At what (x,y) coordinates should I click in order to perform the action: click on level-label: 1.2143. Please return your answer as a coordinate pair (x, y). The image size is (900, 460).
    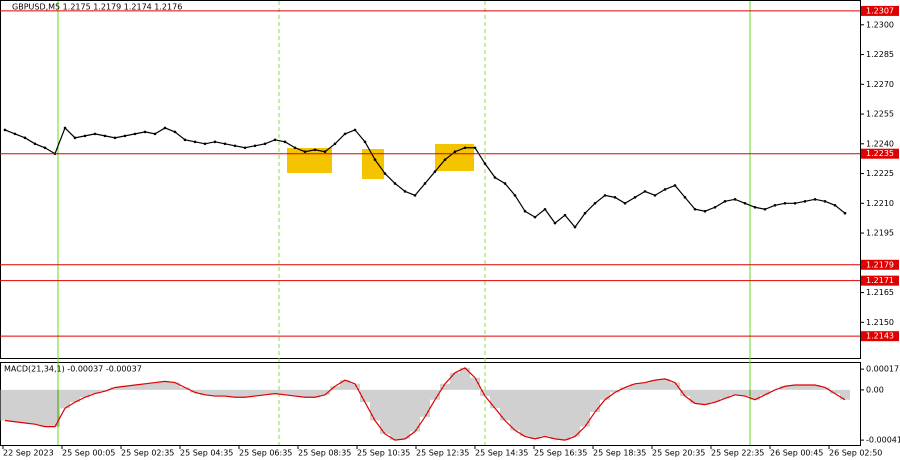
    Looking at the image, I should click on (880, 336).